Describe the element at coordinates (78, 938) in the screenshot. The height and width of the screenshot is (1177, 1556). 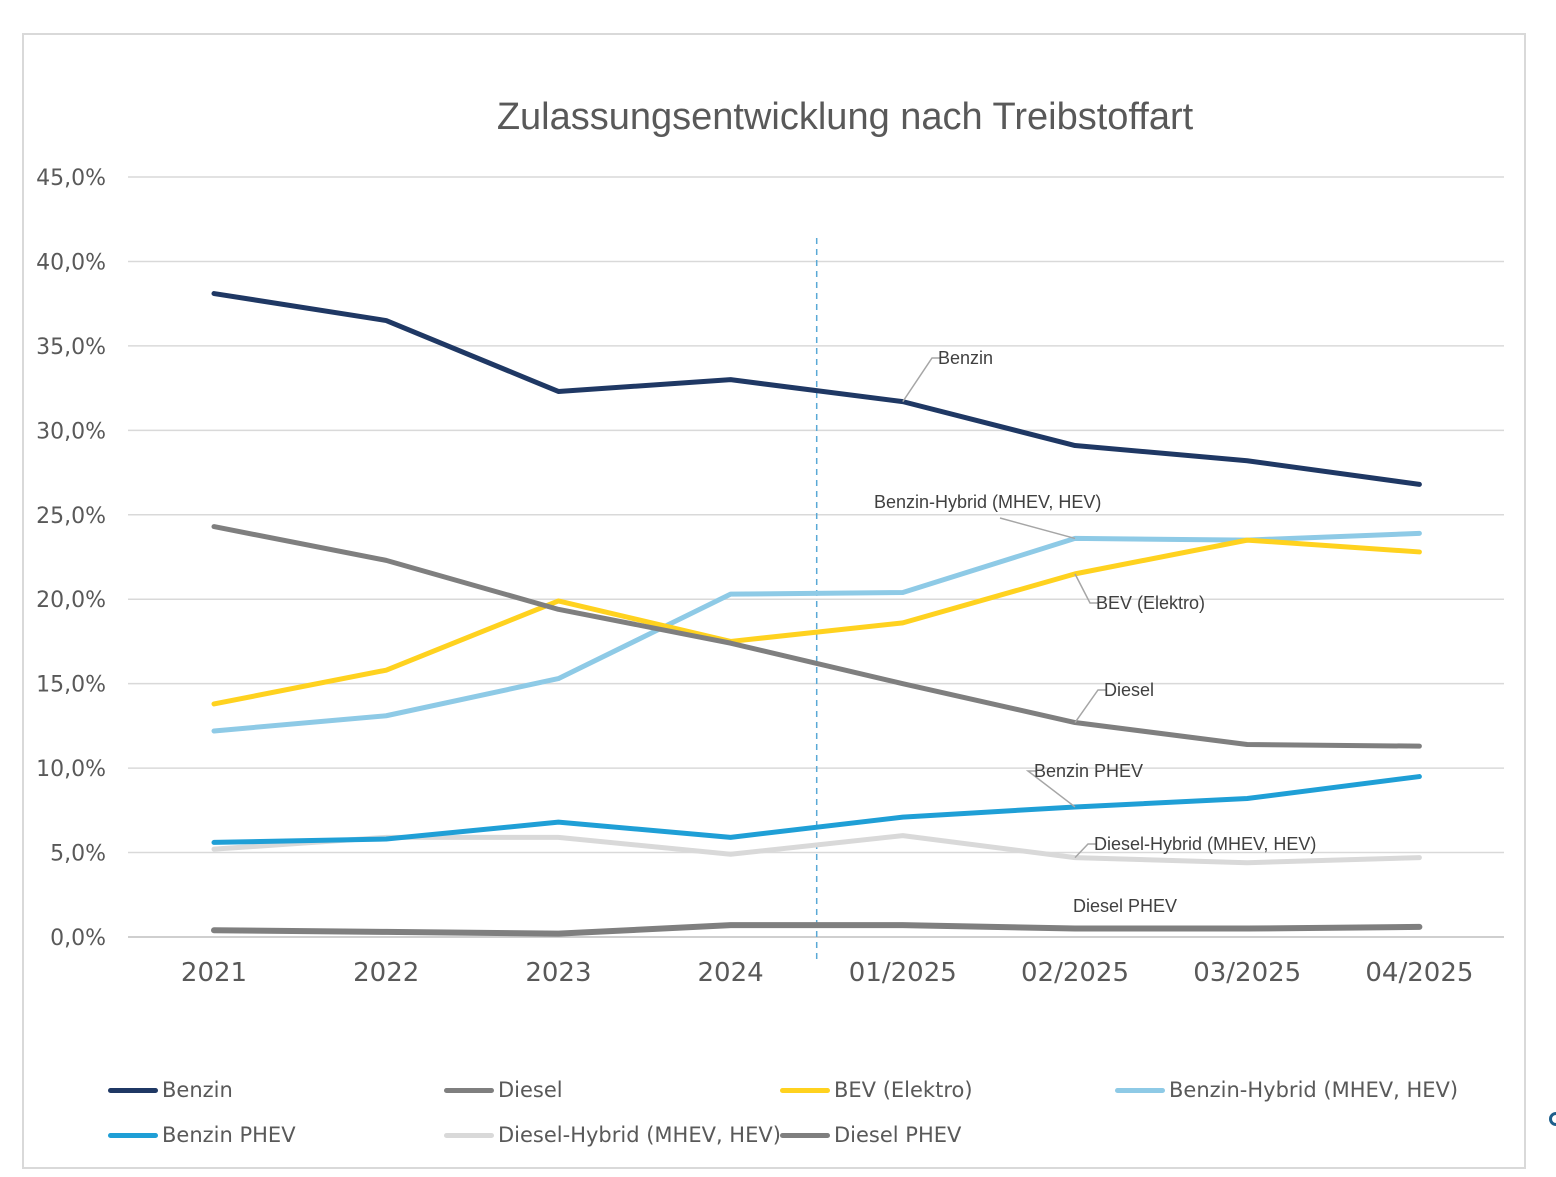
I see `y-tick-label: 0,0%` at that location.